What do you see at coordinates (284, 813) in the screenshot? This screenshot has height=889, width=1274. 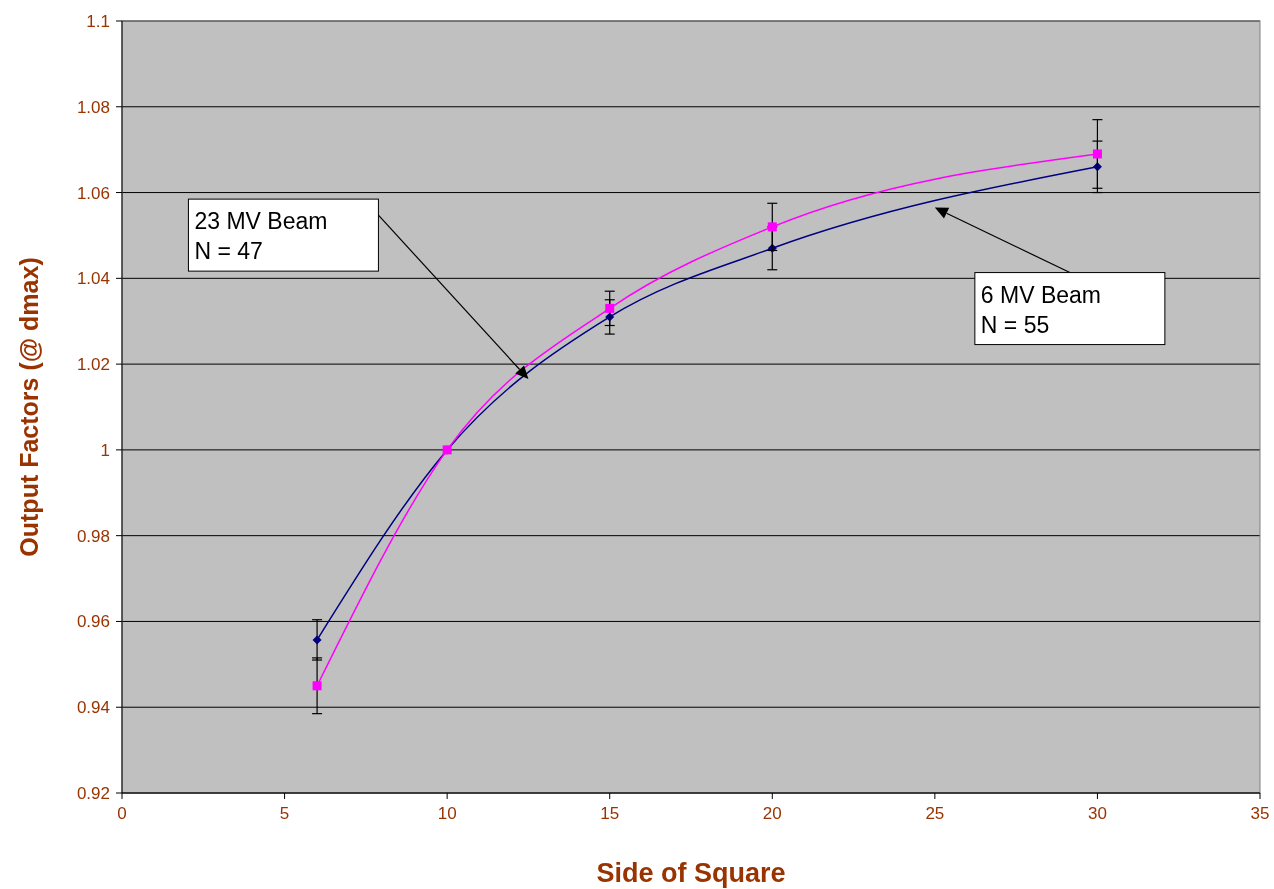 I see `x-tick-label: 5` at bounding box center [284, 813].